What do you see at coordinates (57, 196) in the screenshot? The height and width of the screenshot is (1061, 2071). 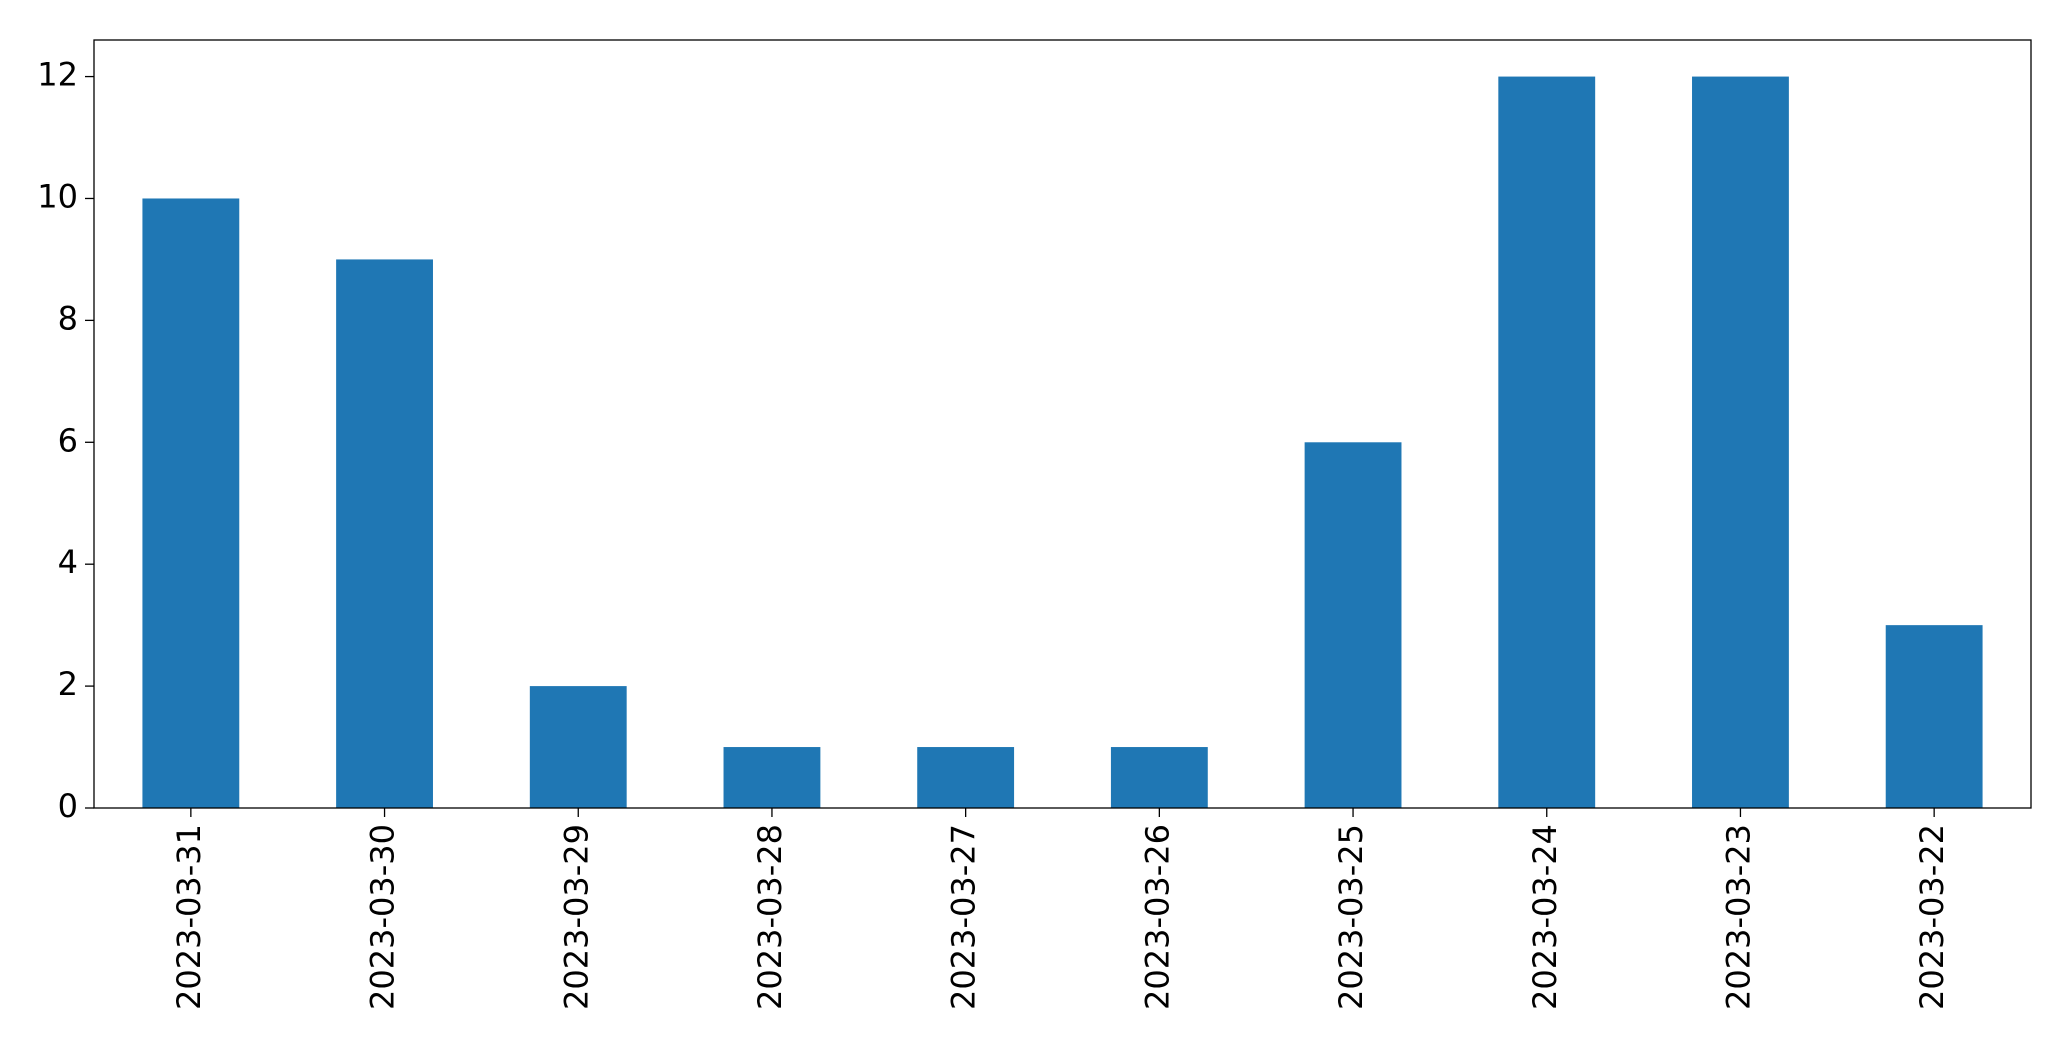 I see `y-tick-label: 10` at bounding box center [57, 196].